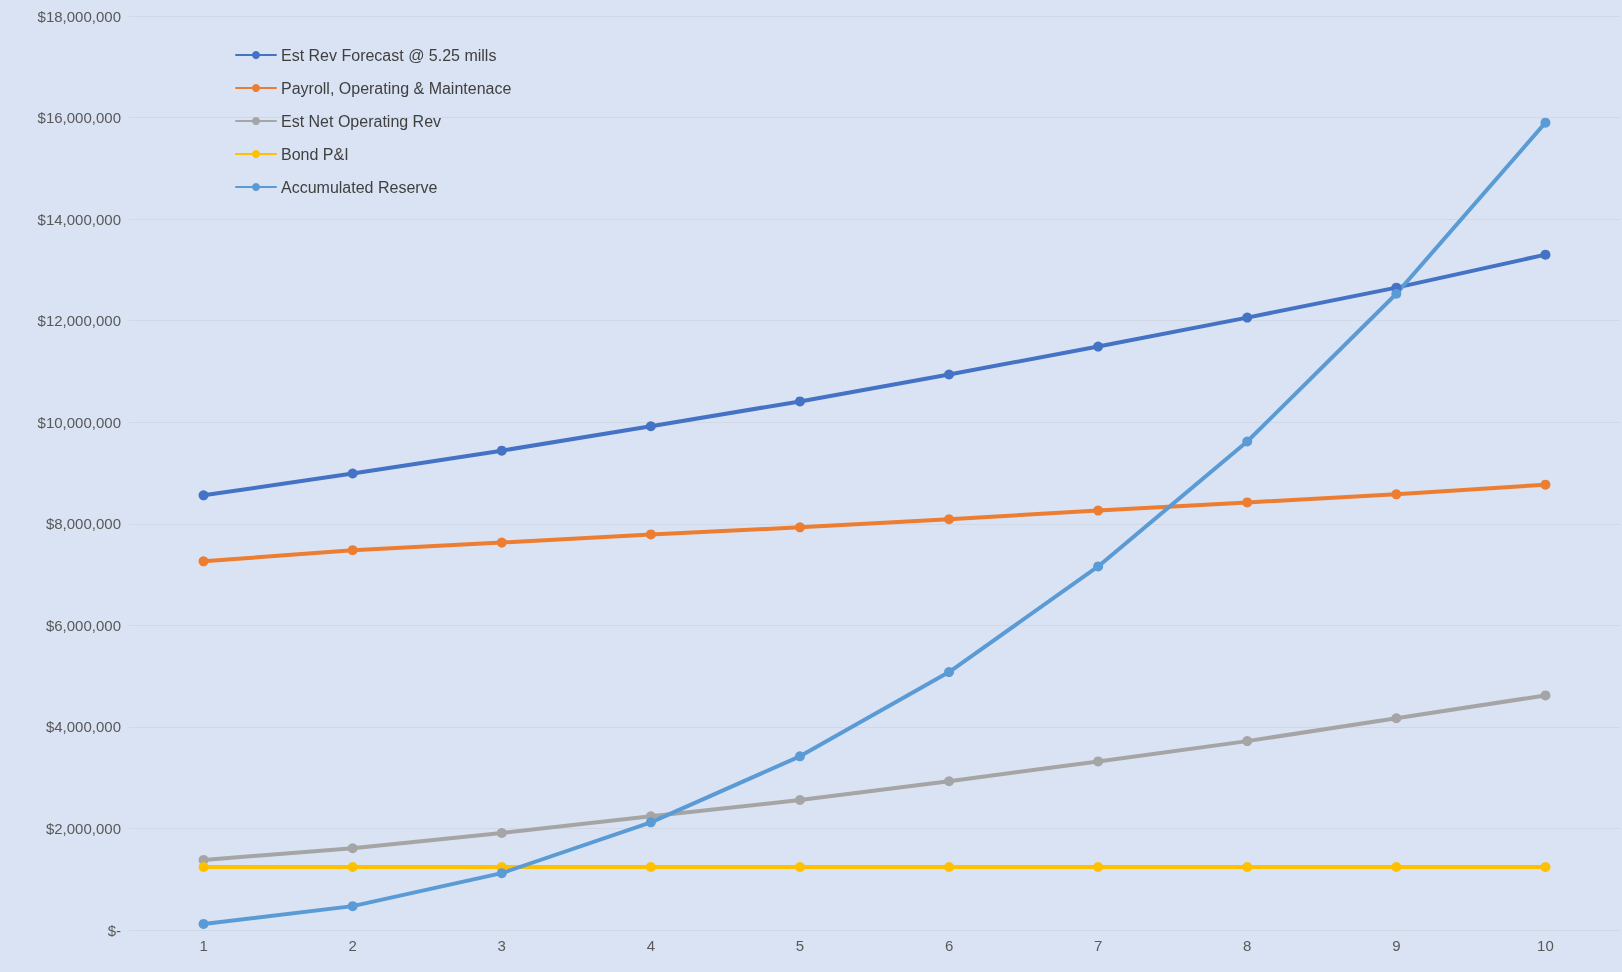 The width and height of the screenshot is (1622, 972). What do you see at coordinates (651, 945) in the screenshot?
I see `x-tick-label: 4` at bounding box center [651, 945].